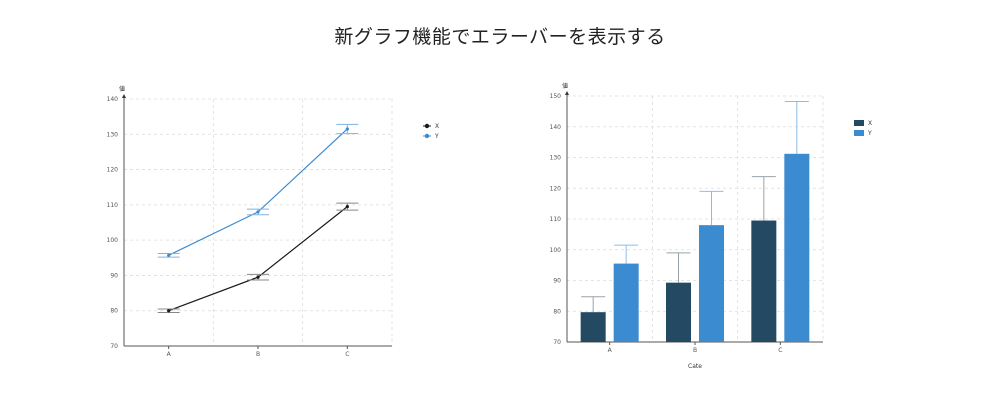 This screenshot has width=1000, height=401. Describe the element at coordinates (500, 37) in the screenshot. I see `page-title: 新グラフ機能でエラーバーを表示する` at that location.